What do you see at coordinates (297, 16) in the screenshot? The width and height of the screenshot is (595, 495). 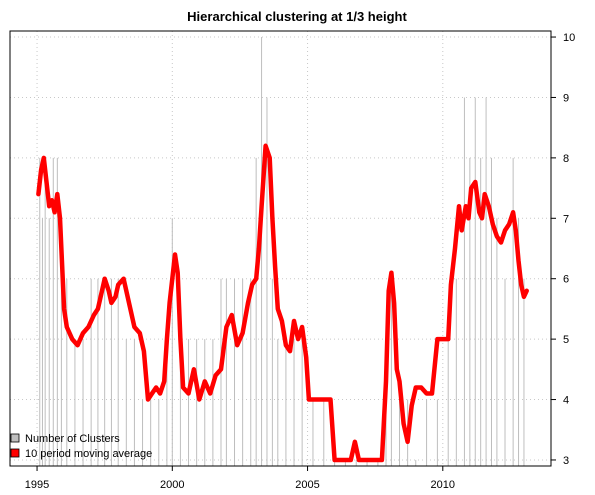 I see `chart-title: Hierarchical clustering at 1/3 height` at bounding box center [297, 16].